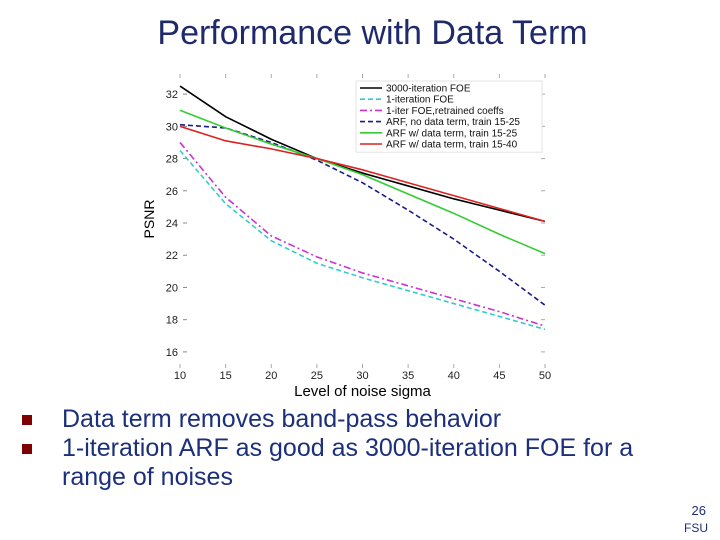 The image size is (720, 540). I want to click on page-number: 26, so click(698, 510).